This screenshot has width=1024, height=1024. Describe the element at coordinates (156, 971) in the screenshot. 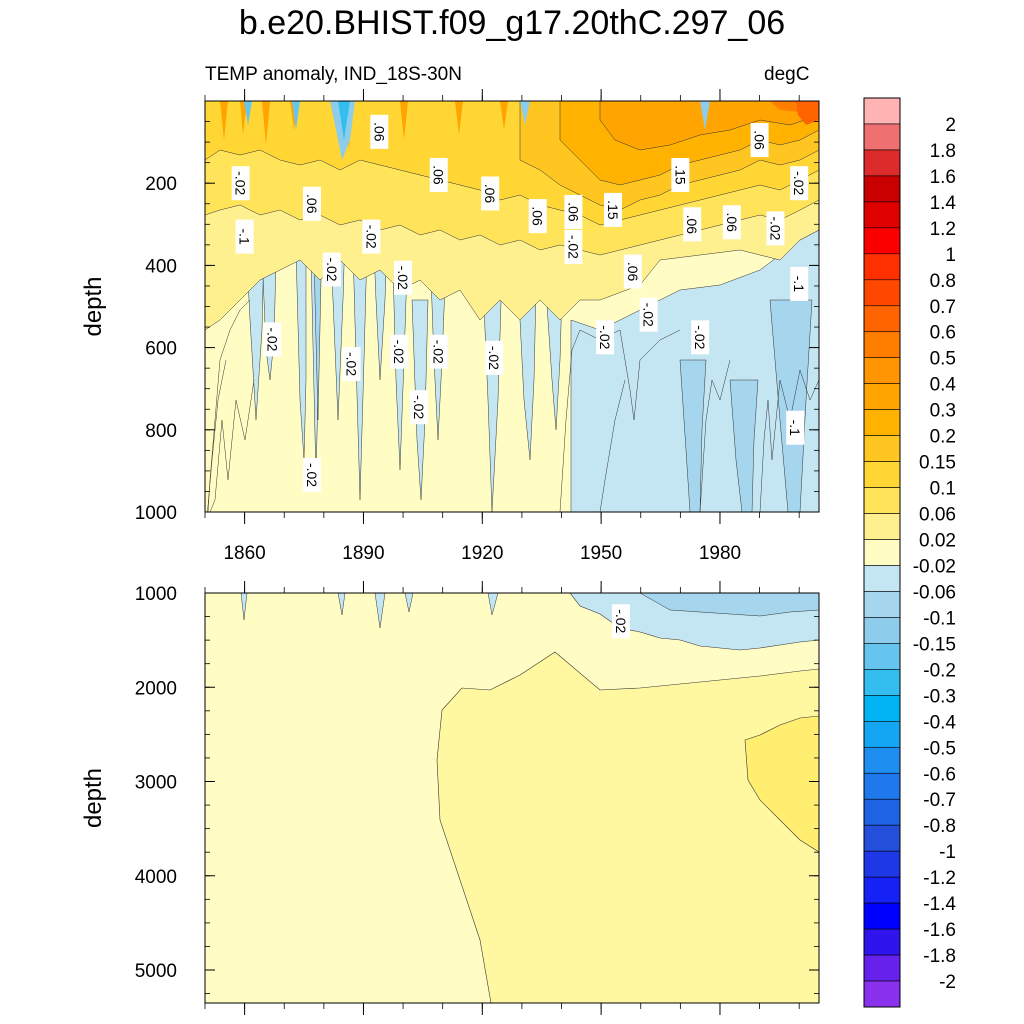

I see `y-tick-label: 5000` at that location.